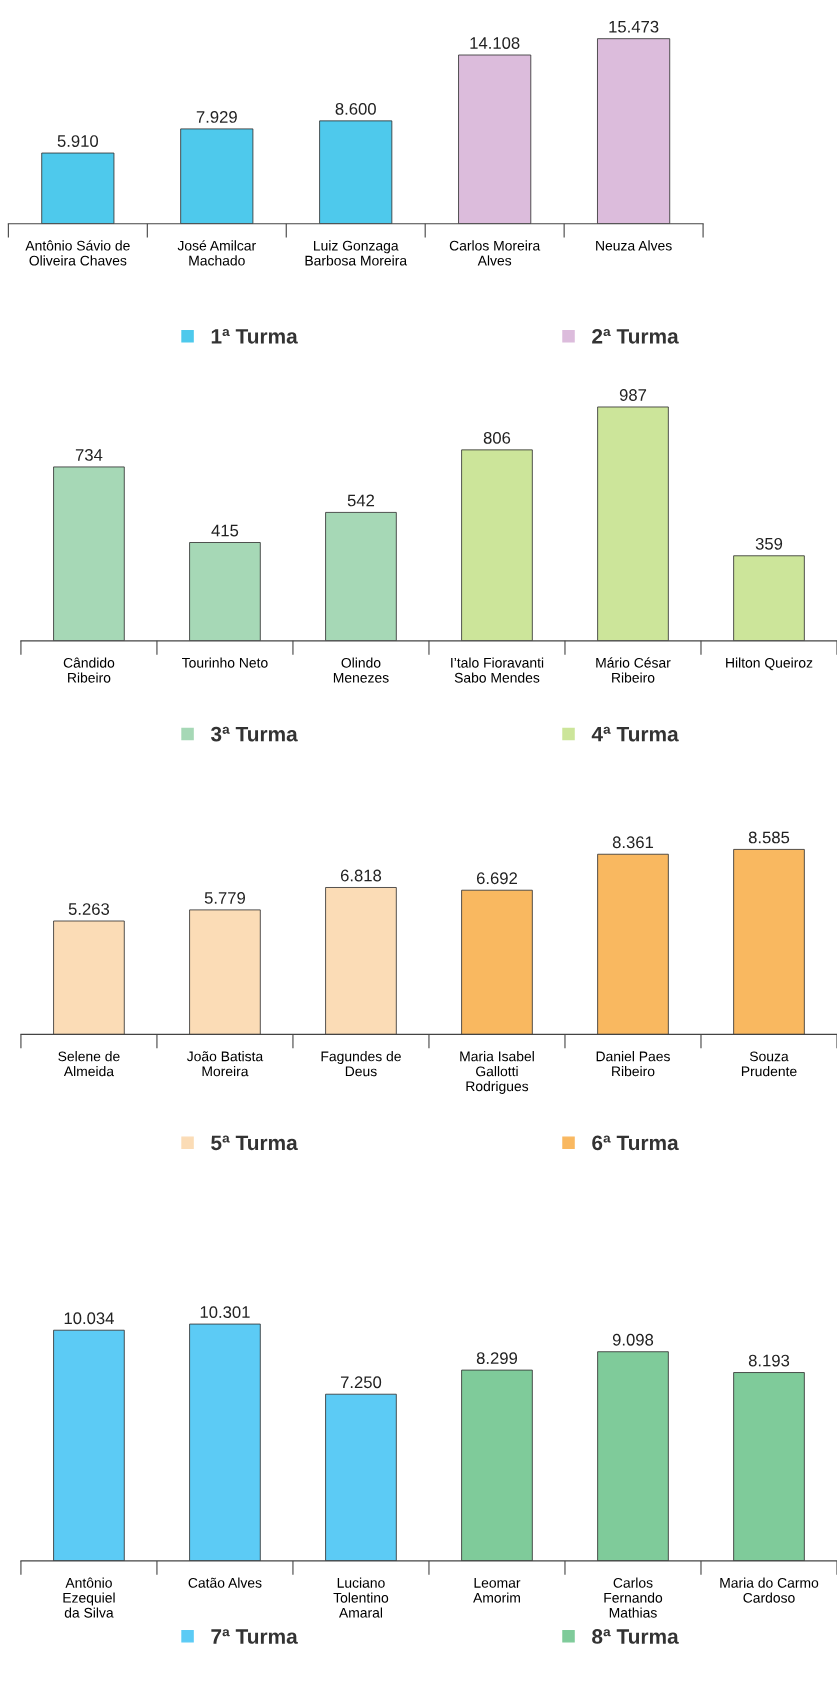 The width and height of the screenshot is (837, 1682). Describe the element at coordinates (633, 842) in the screenshot. I see `data-label: 8.361` at that location.